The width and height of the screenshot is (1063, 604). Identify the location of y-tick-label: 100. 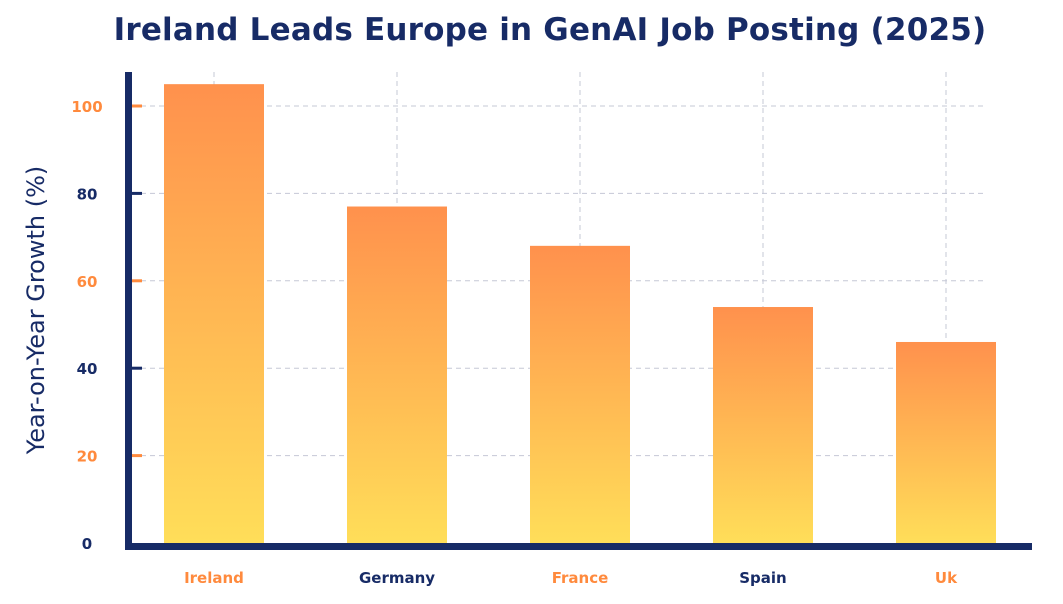
(86, 107).